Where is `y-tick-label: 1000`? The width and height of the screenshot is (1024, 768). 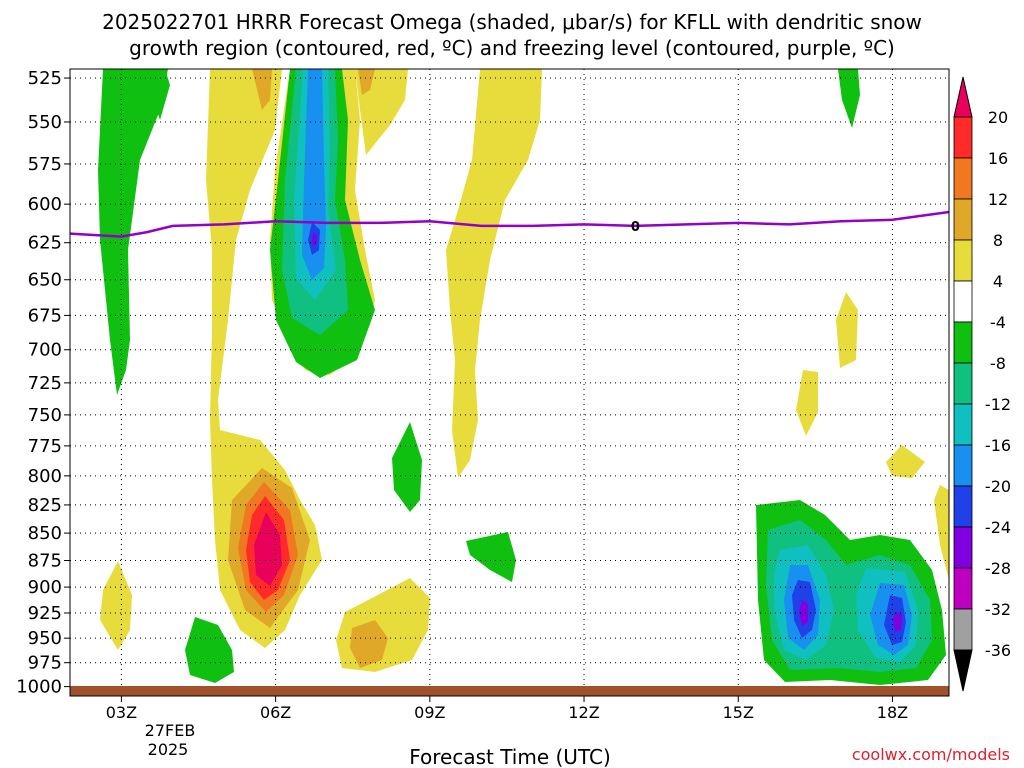
y-tick-label: 1000 is located at coordinates (39, 687).